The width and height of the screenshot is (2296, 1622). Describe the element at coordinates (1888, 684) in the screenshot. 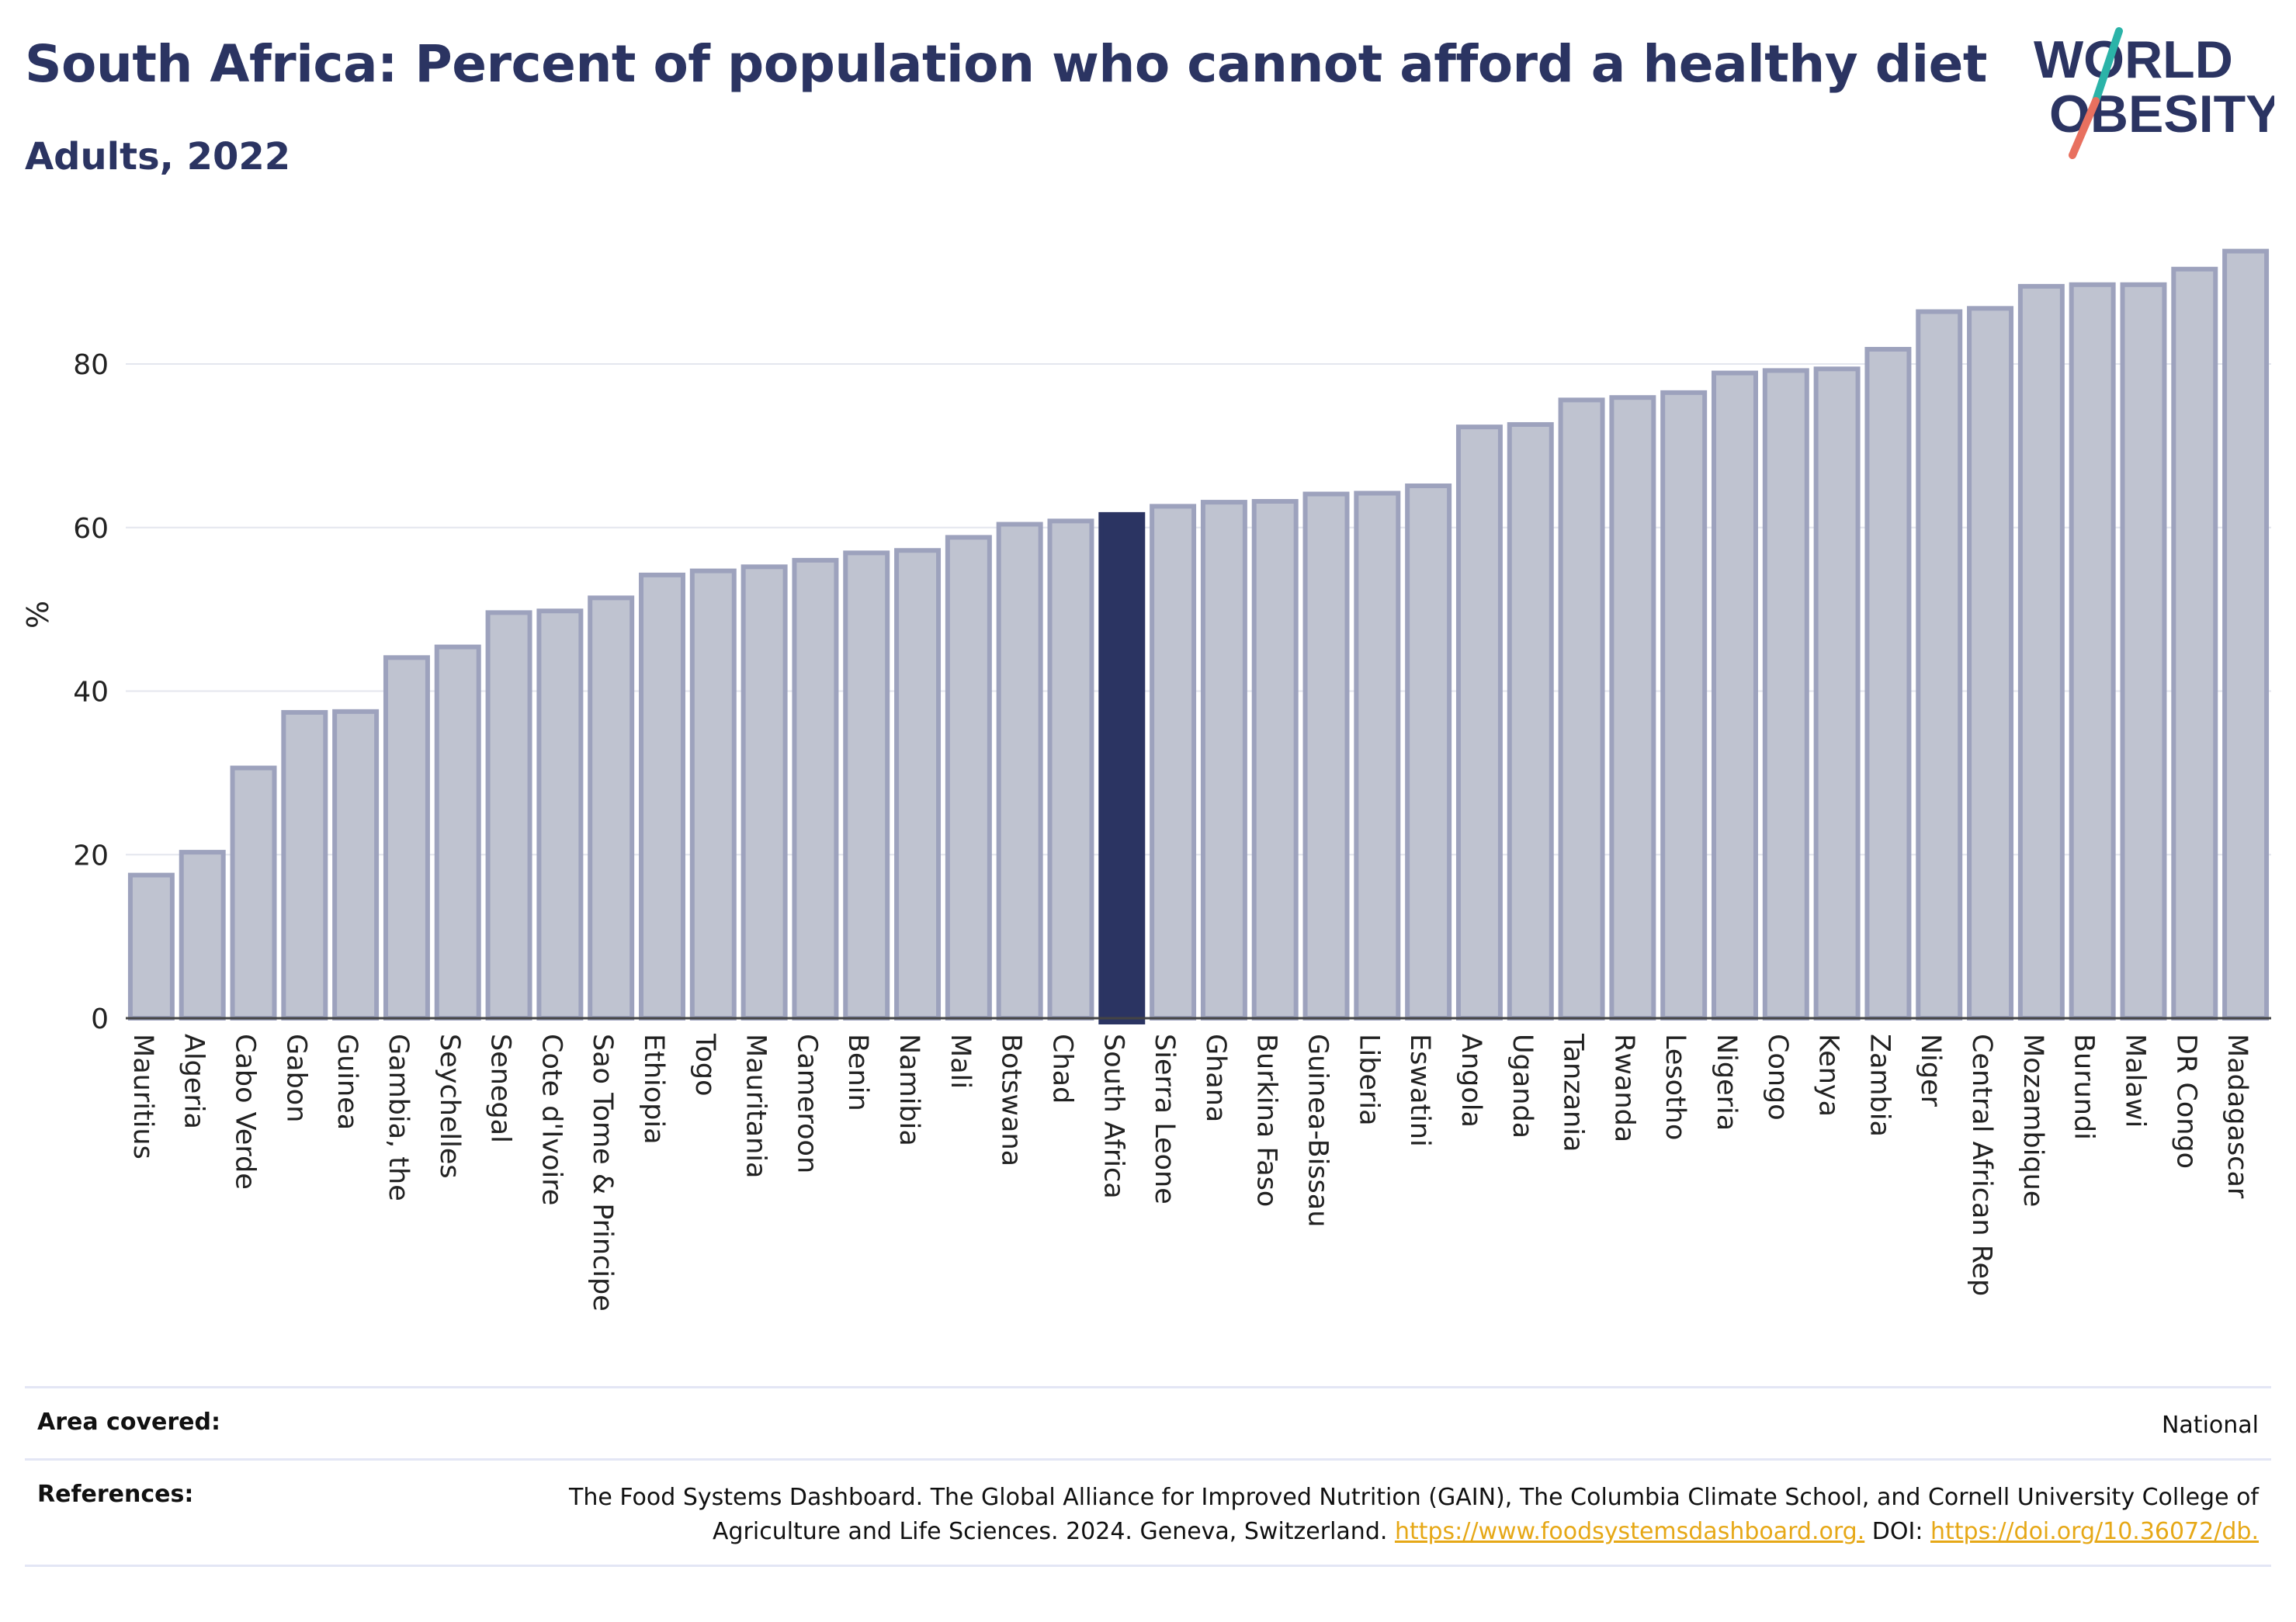

I see `bar-zambia` at that location.